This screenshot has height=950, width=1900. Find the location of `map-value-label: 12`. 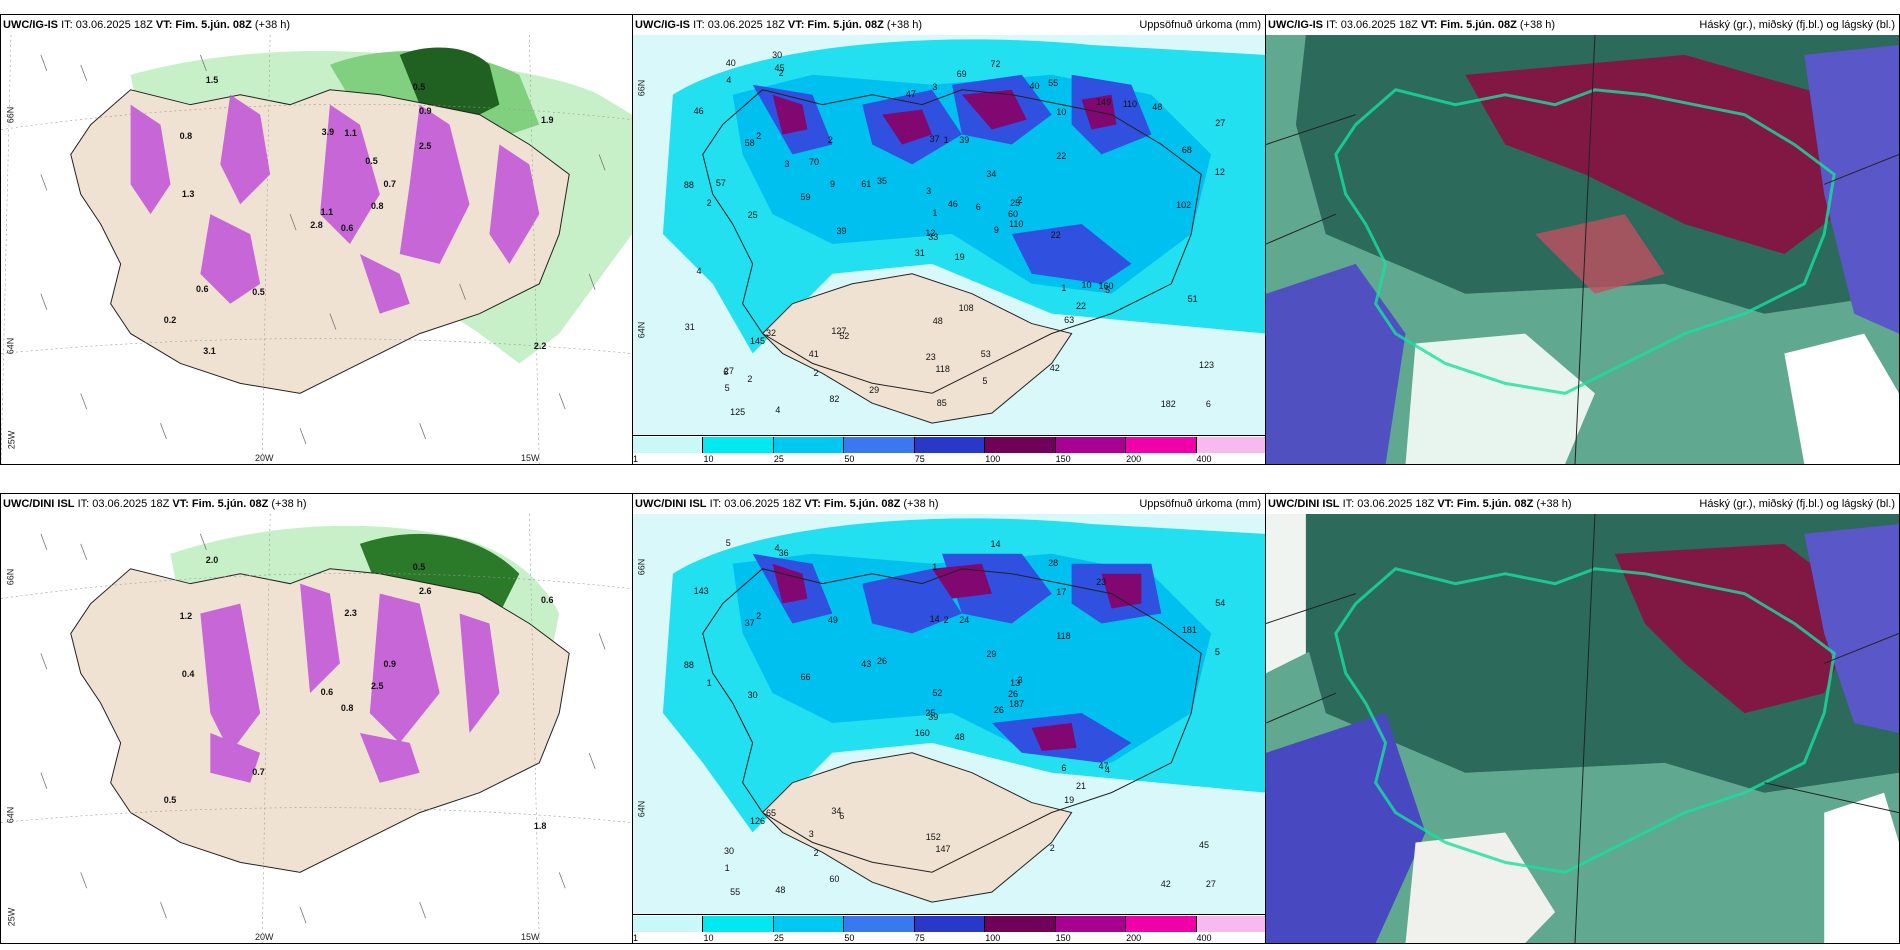

map-value-label: 12 is located at coordinates (1219, 171).